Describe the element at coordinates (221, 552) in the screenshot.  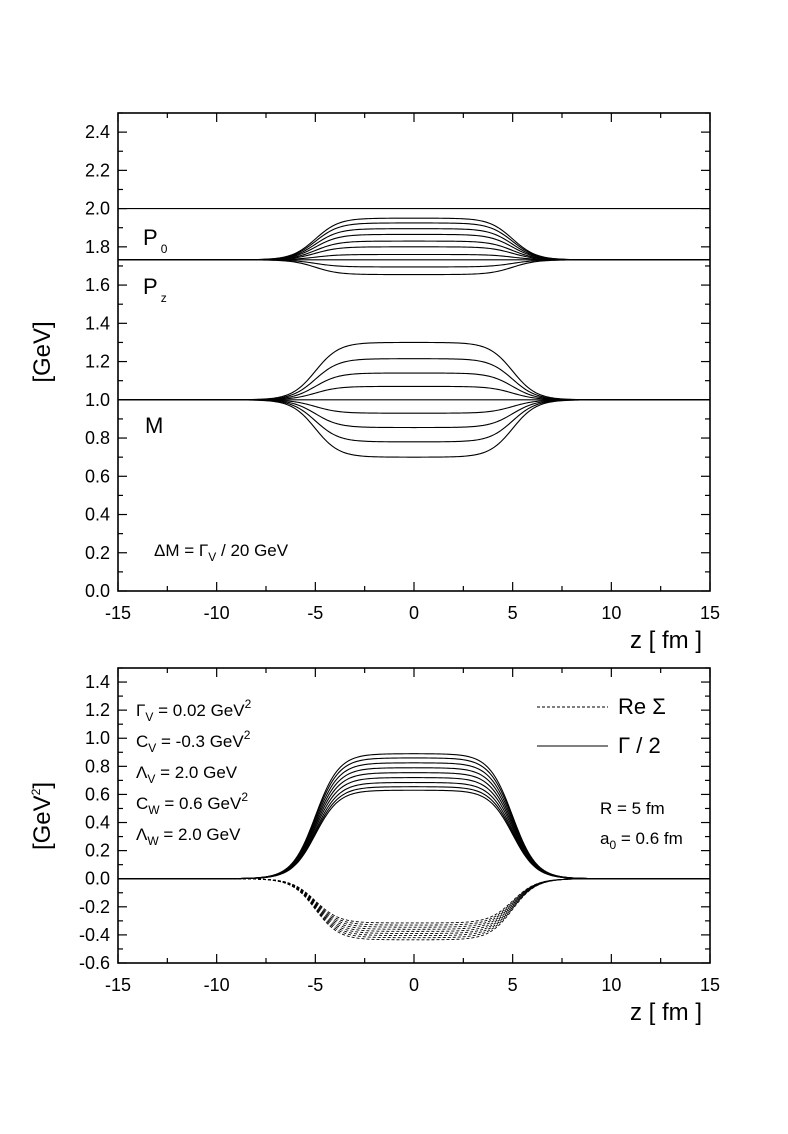
I see `delta-m-formula: ΔM = ΓV / 20 GeV` at that location.